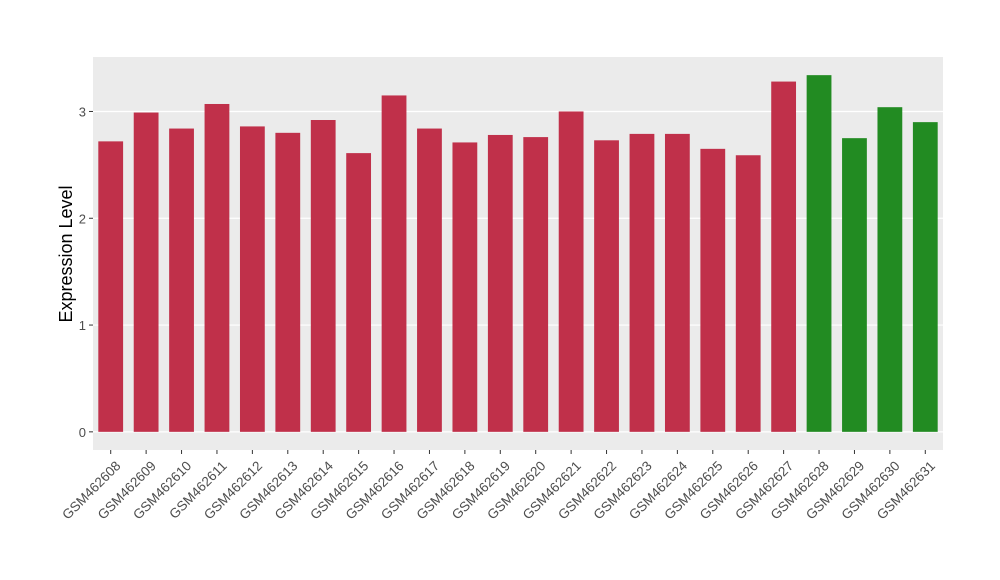  Describe the element at coordinates (82, 111) in the screenshot. I see `y-tick-label: 3` at that location.